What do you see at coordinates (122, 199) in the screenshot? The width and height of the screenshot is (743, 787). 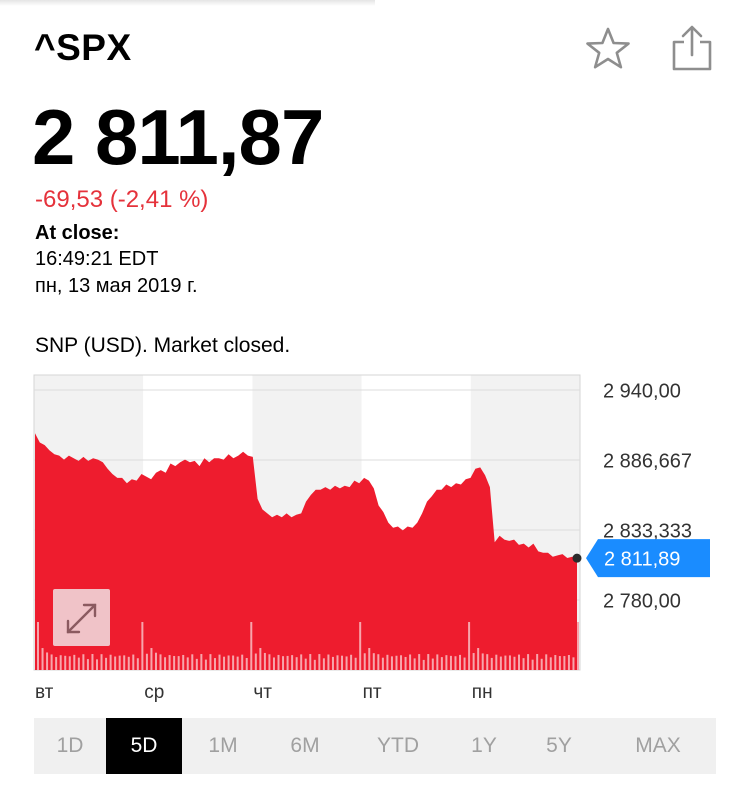 I see `price-change: -69,53 (-2,41 %)` at bounding box center [122, 199].